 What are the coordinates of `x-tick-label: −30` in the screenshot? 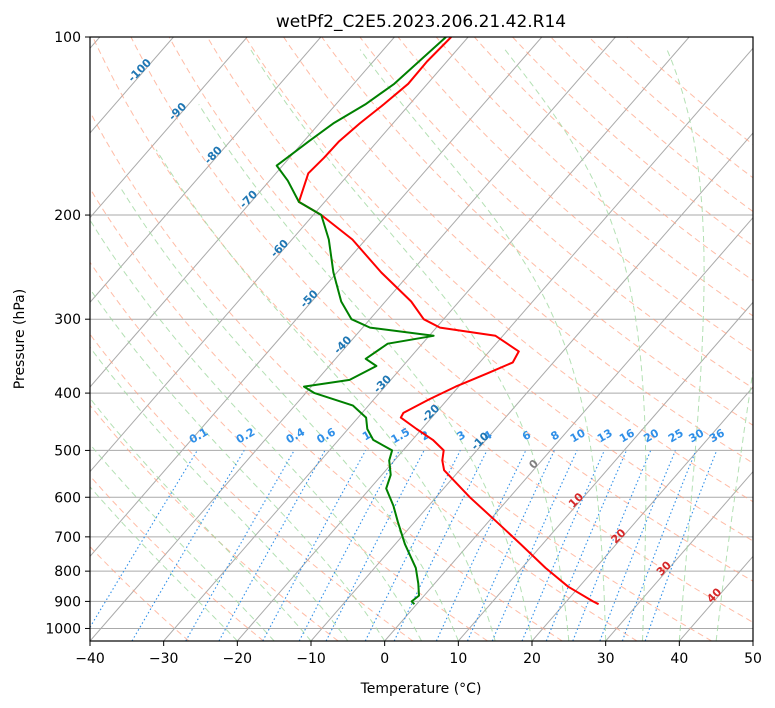 It's located at (164, 659).